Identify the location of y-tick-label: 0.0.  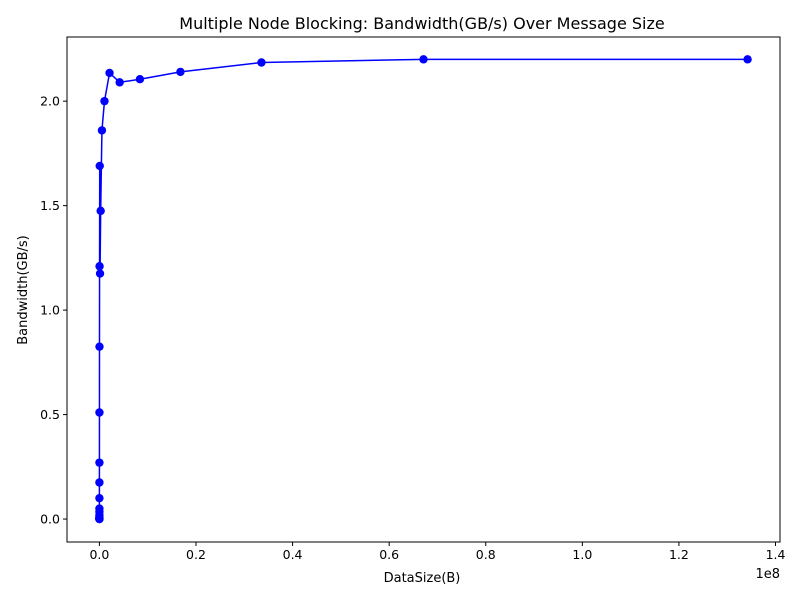
(50, 519).